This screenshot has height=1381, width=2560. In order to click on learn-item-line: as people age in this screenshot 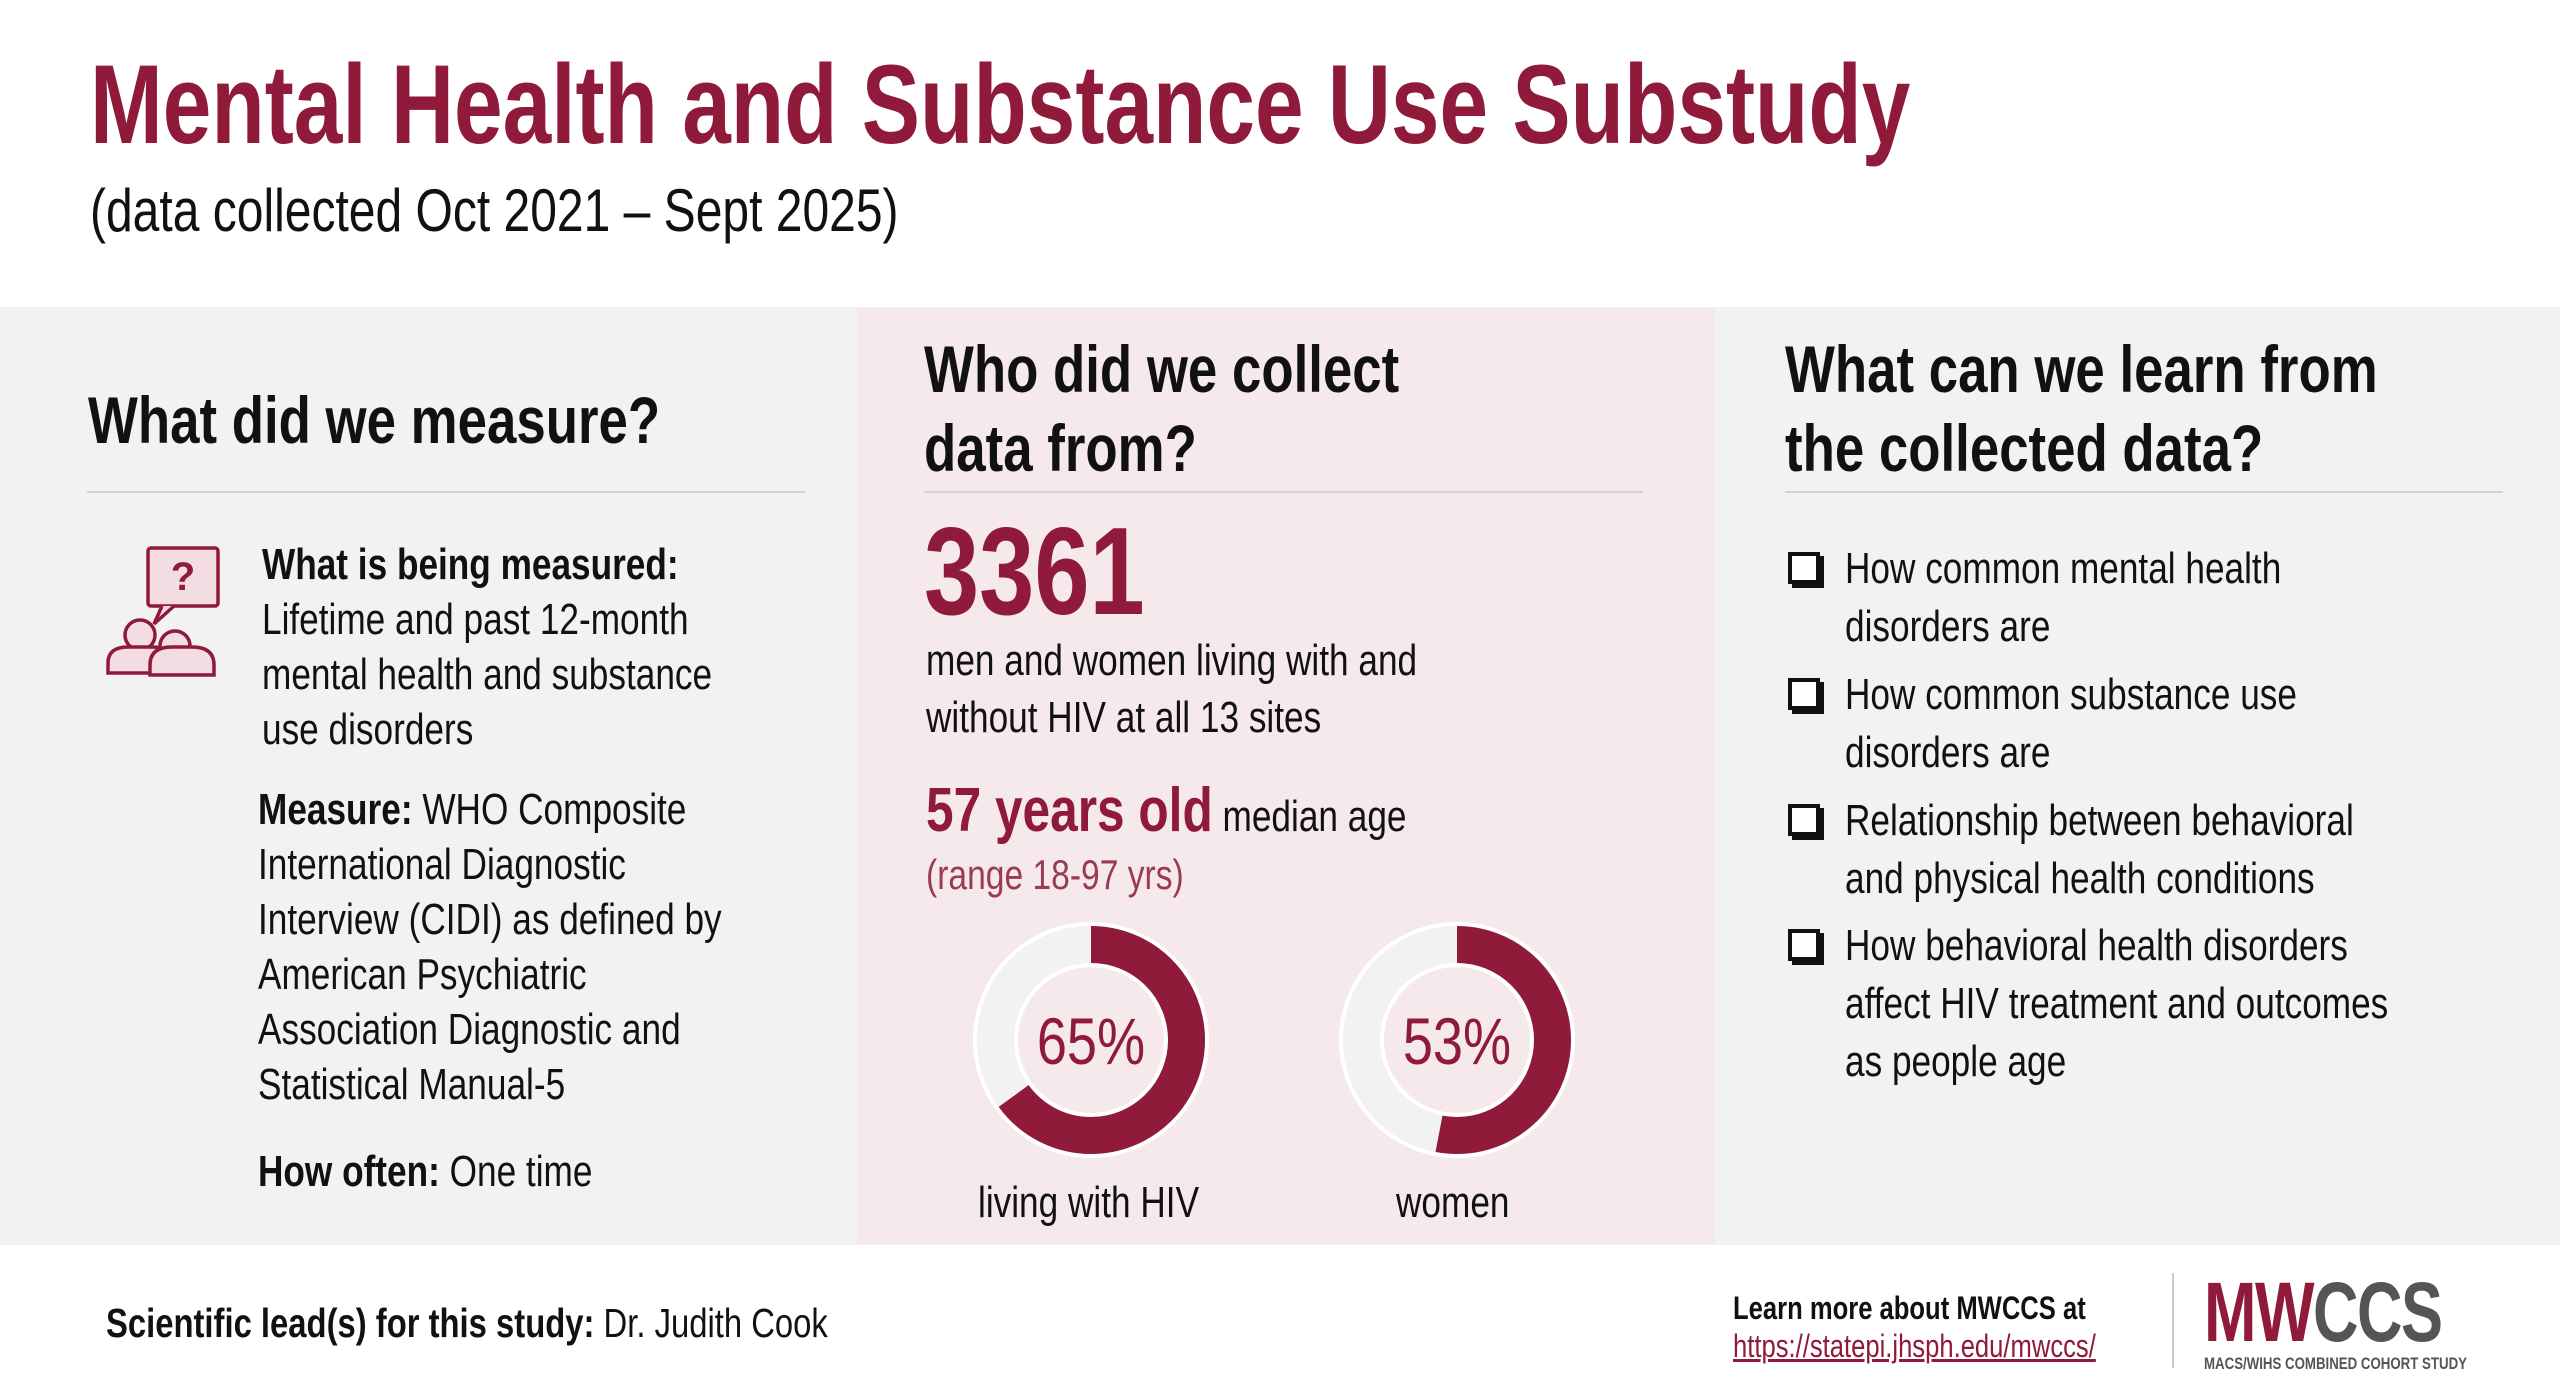, I will do `click(1956, 1061)`.